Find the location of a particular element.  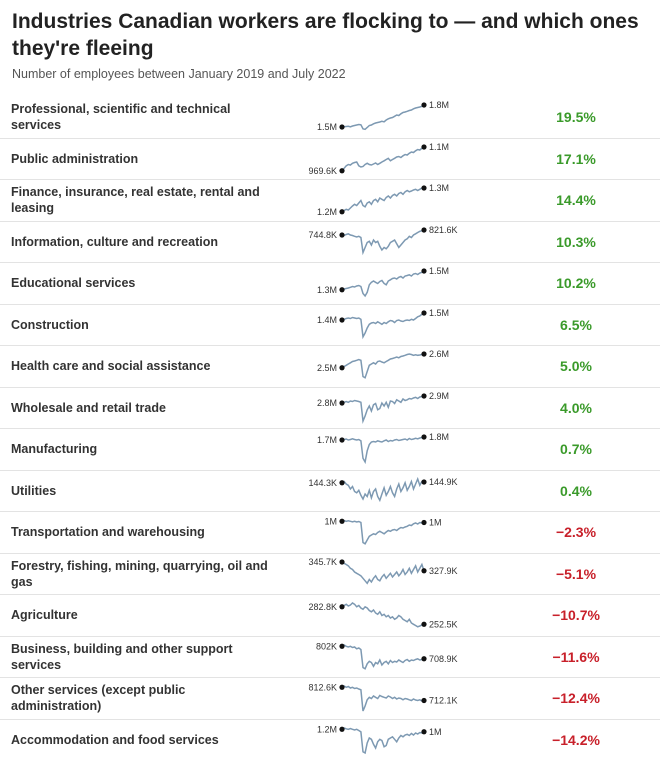

sparkline: 1.2M 1.3M is located at coordinates (383, 200).